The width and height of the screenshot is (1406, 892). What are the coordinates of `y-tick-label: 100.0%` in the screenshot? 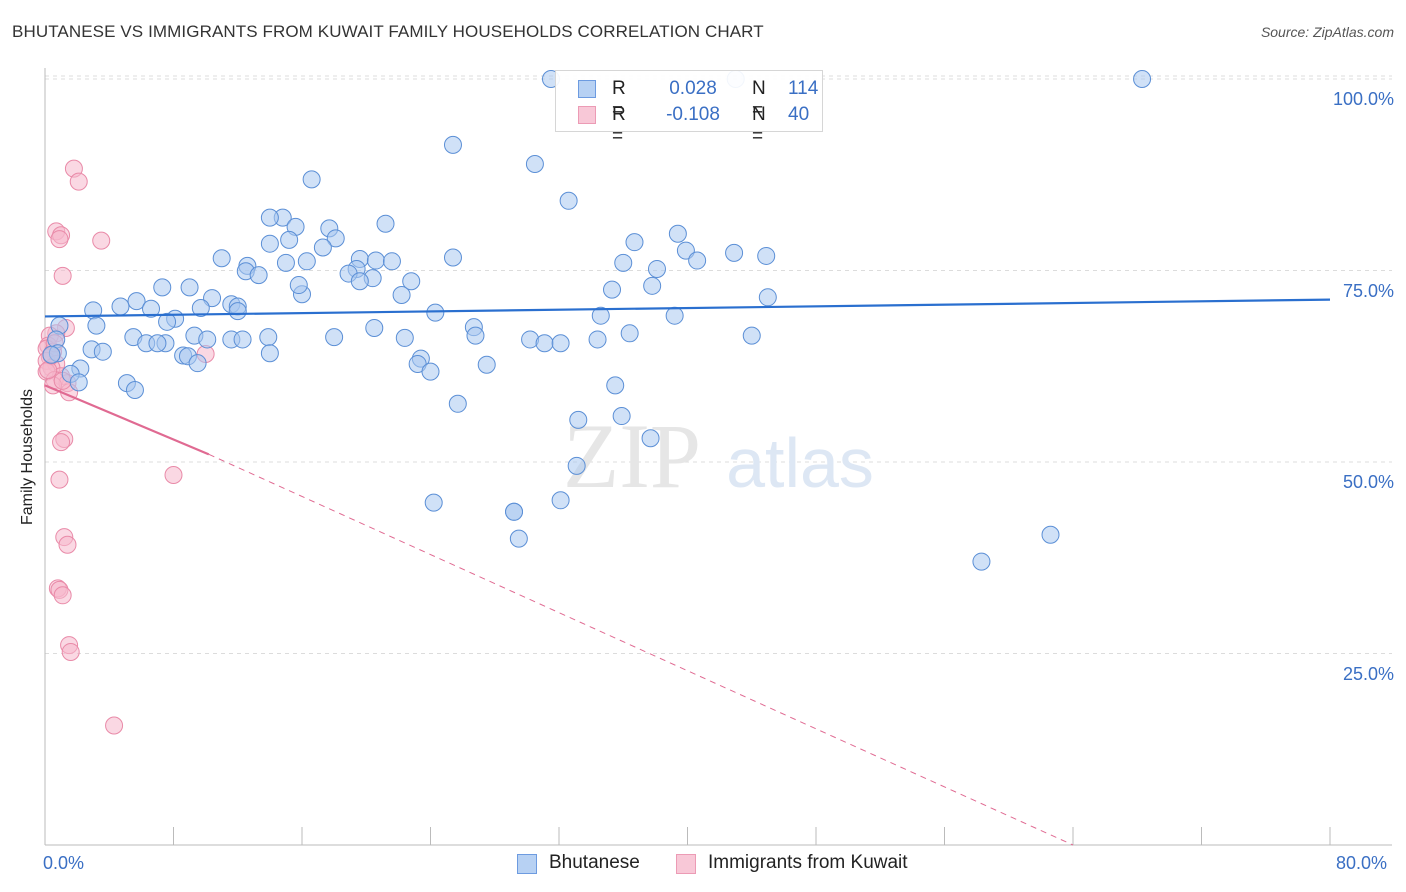 It's located at (1363, 99).